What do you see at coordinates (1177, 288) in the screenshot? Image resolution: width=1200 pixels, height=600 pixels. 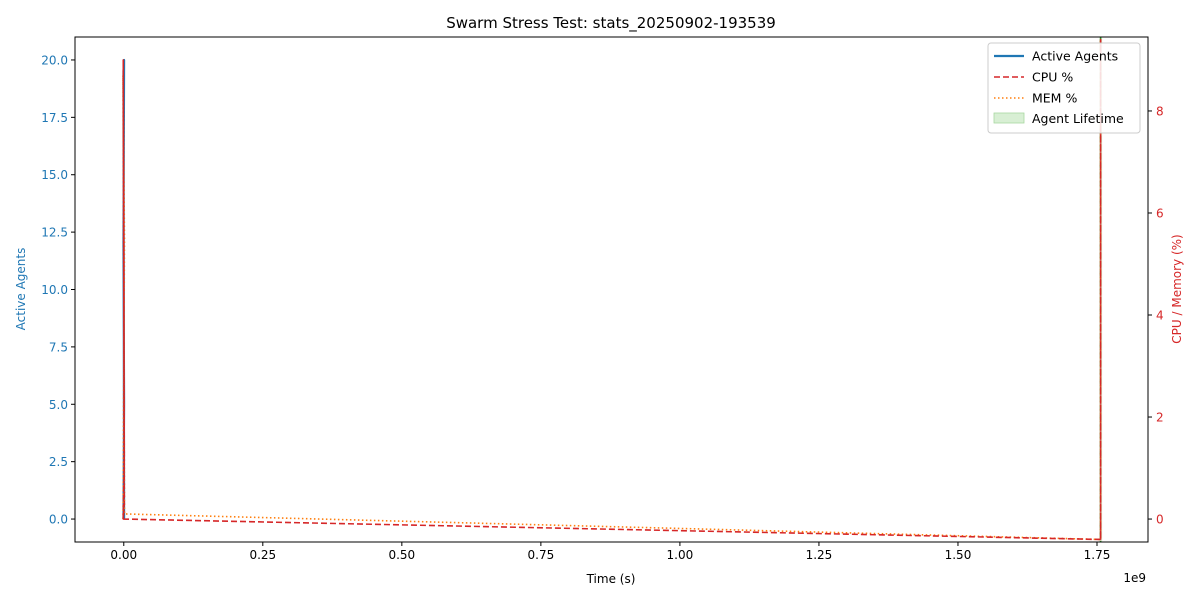 I see `y-right-axis-label: CPU / Memory (%)` at bounding box center [1177, 288].